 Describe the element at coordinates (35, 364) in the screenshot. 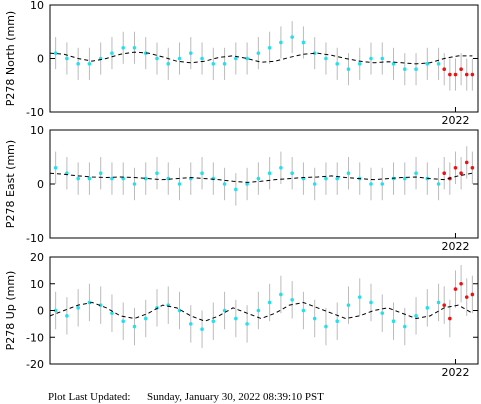

I see `y-tick-label: -20` at that location.